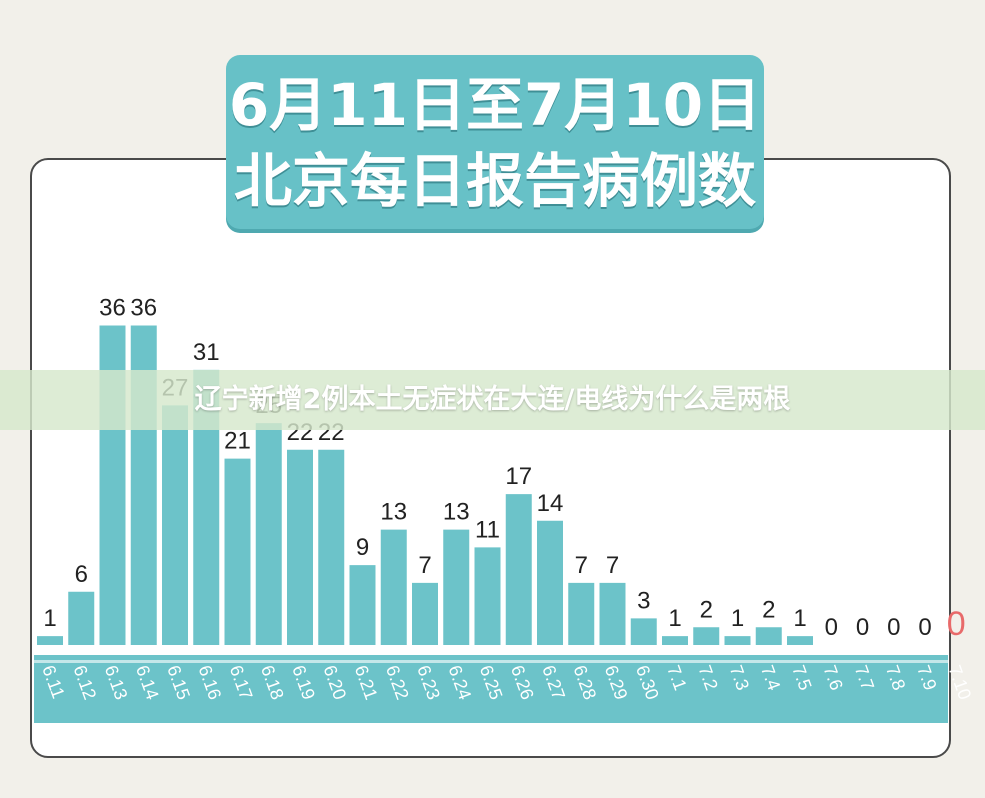 This screenshot has height=798, width=985. I want to click on bar-7.2, so click(706, 636).